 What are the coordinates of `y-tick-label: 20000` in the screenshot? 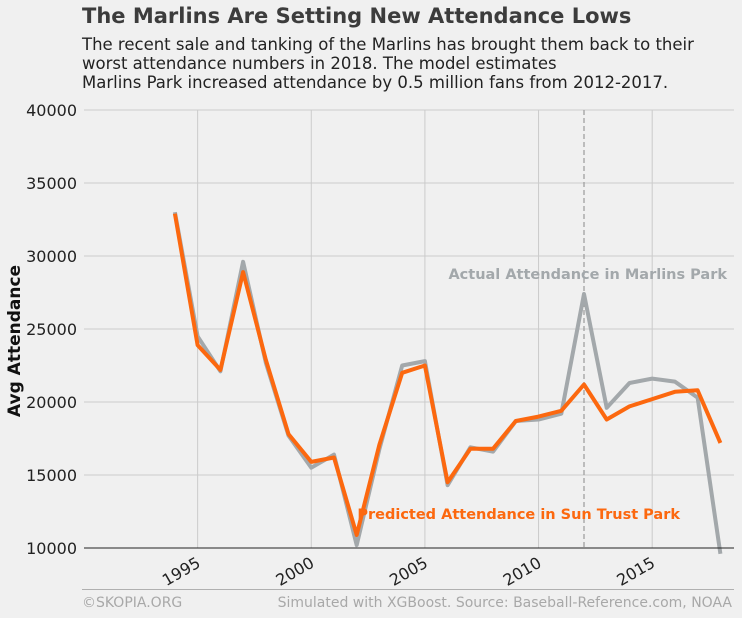 It's located at (51, 402).